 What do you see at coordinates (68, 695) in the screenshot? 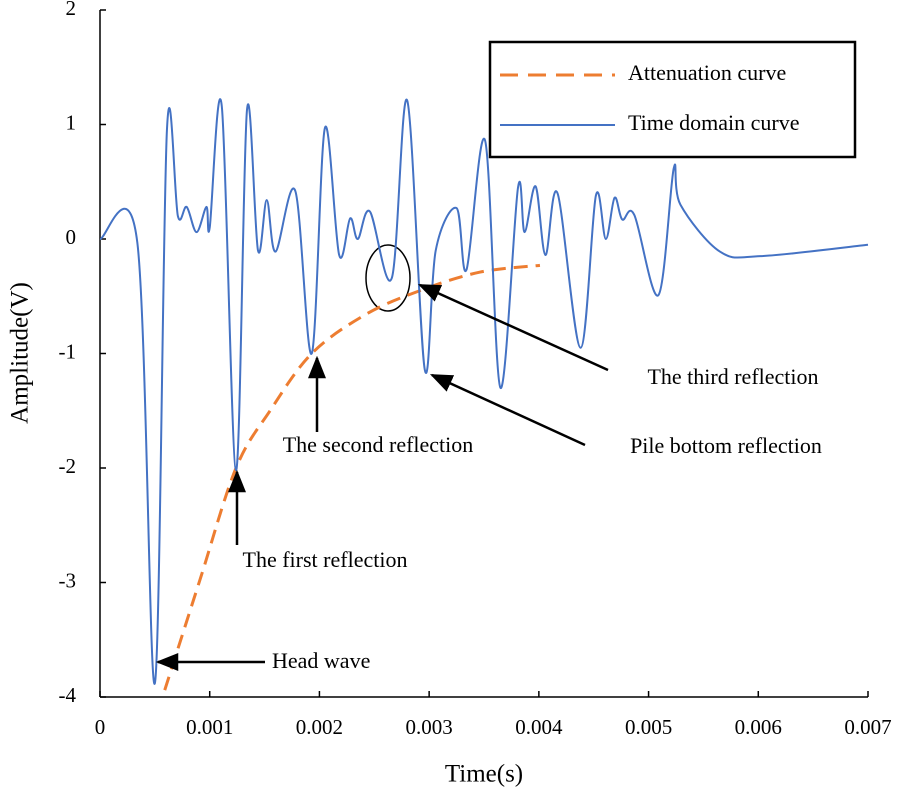
I see `y-tick-label: -4` at bounding box center [68, 695].